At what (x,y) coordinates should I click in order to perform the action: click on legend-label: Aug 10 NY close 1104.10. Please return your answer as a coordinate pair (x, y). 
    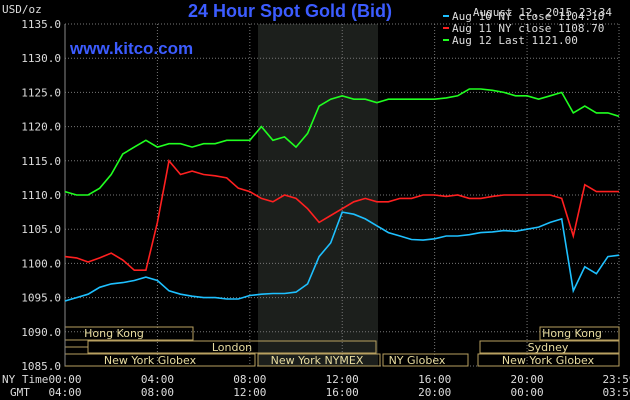
    Looking at the image, I should click on (528, 16).